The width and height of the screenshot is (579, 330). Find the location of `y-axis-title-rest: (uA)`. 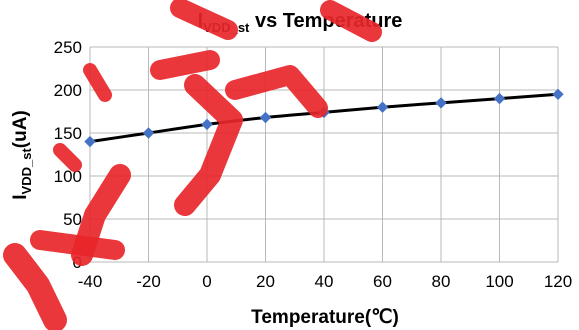

y-axis-title-rest: (uA) is located at coordinates (20, 129).